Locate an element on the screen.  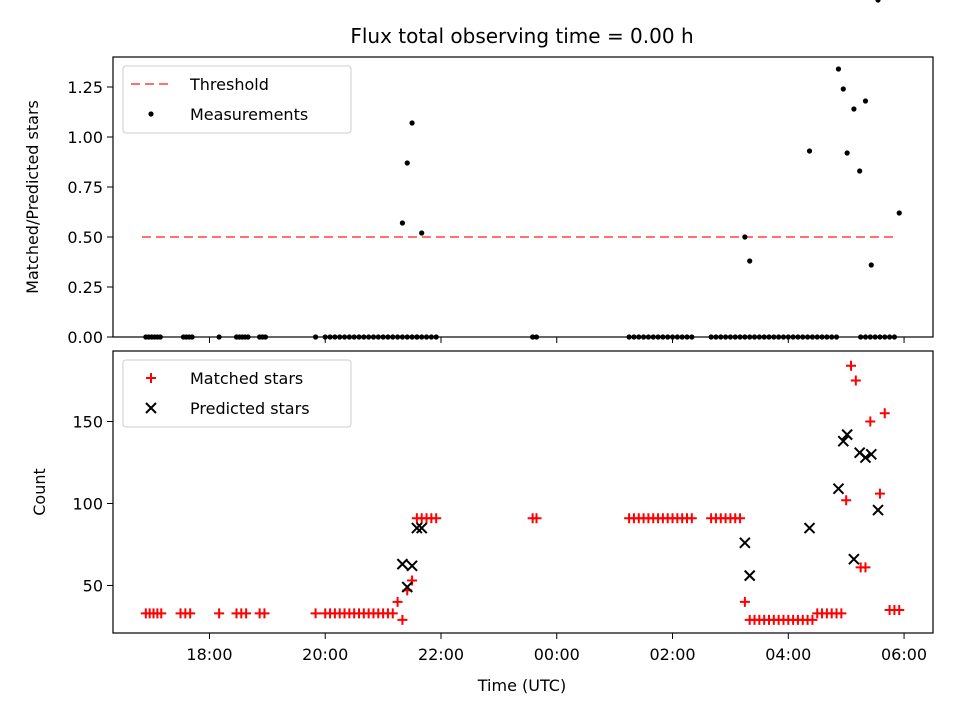
bottom-y-axis: 50 100 150 is located at coordinates (92, 504).